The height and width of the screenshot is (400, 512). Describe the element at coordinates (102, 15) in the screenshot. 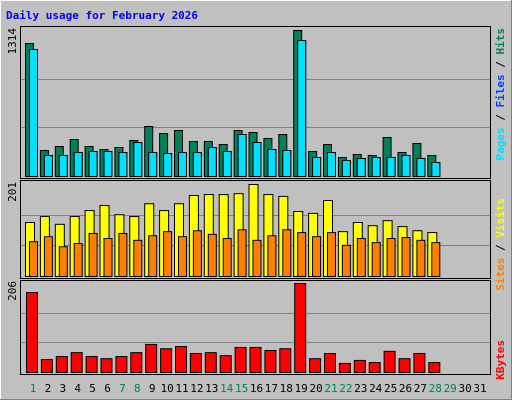

I see `chart-title: Daily usage for February 2026` at that location.